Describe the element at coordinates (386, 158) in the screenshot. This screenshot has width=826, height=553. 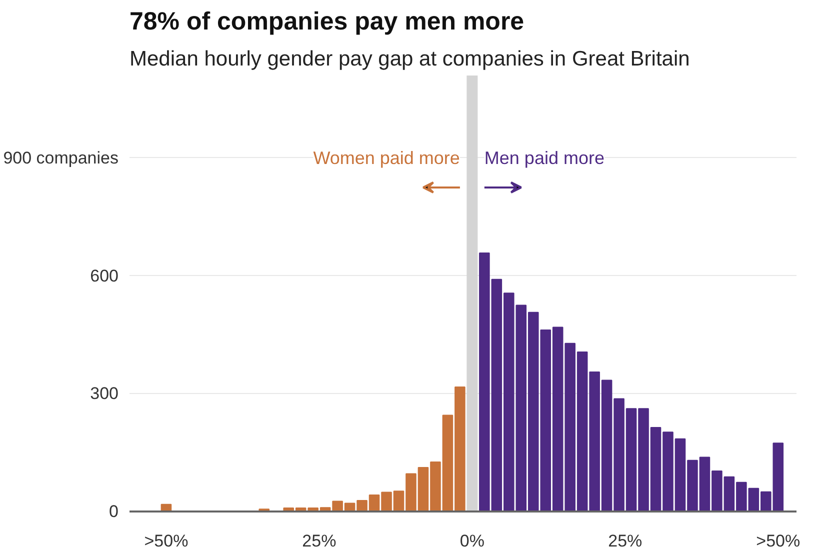
I see `text: Women paid more` at that location.